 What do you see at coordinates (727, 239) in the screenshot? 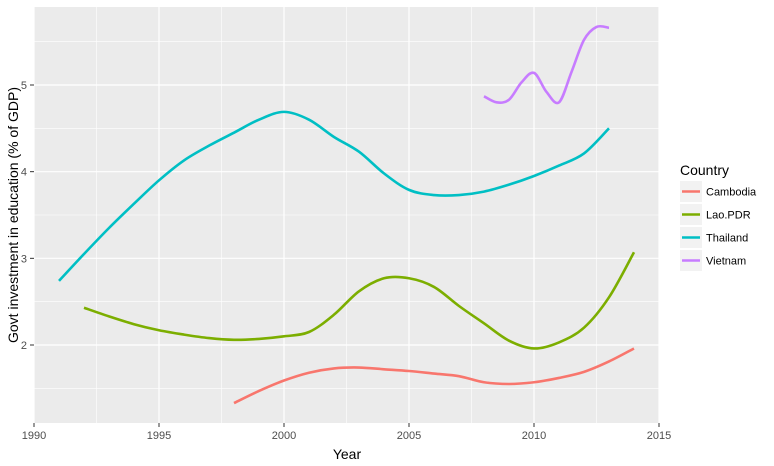
I see `legend-label-thailand: Thailand` at bounding box center [727, 239].